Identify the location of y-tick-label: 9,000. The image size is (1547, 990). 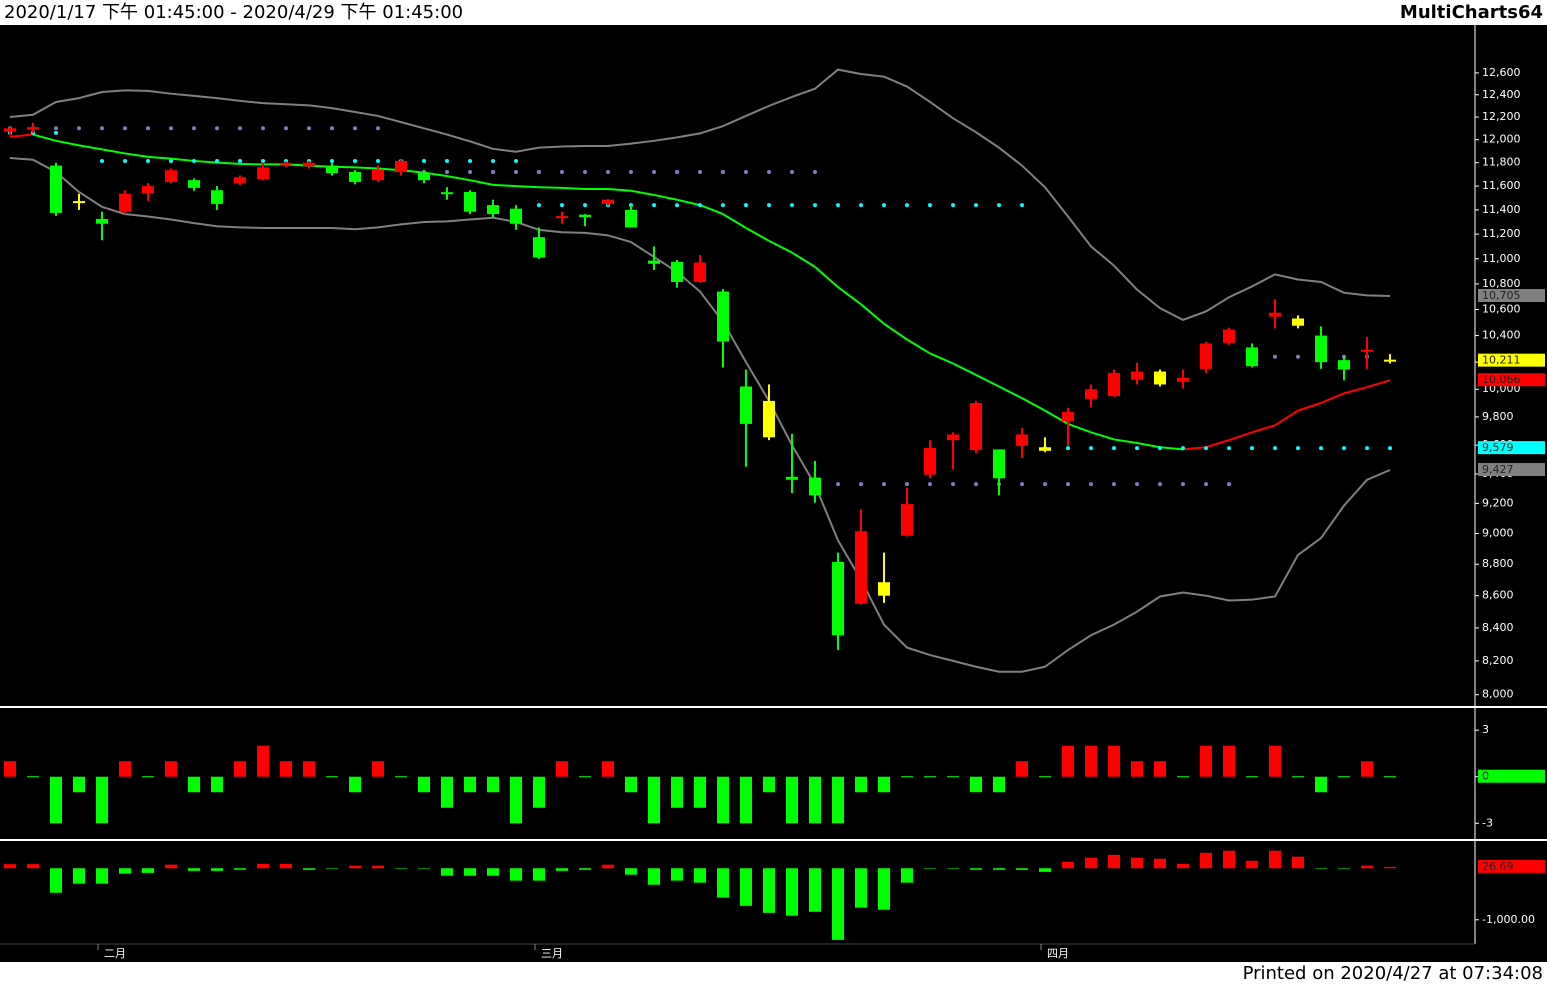
(1498, 532).